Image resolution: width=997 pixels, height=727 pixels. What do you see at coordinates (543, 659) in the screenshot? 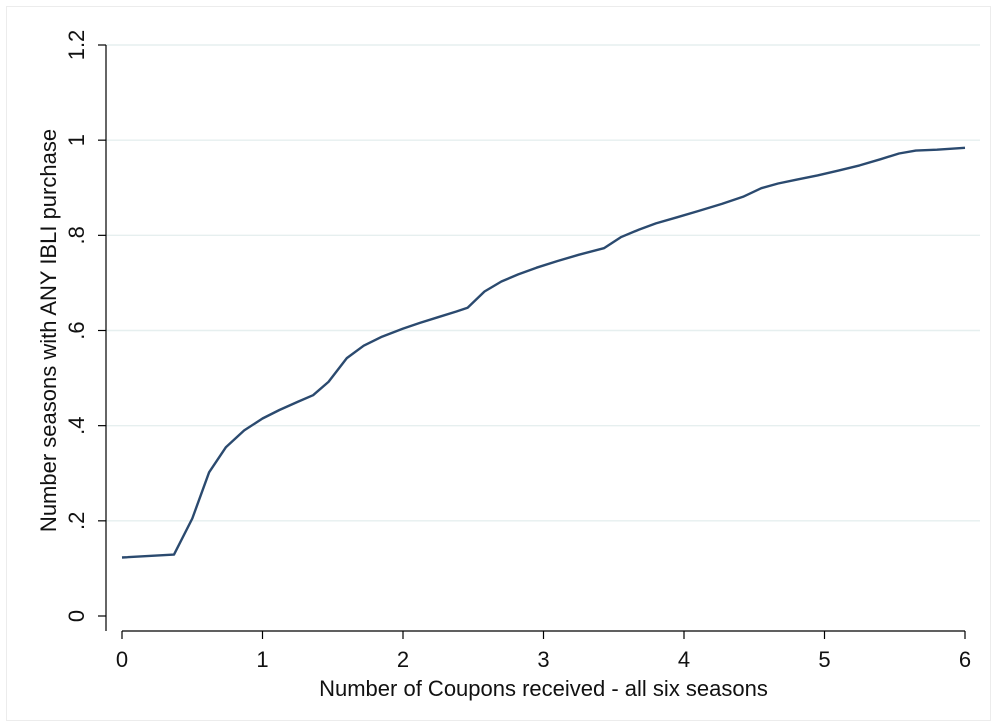
I see `x-tick-label-3: 3` at bounding box center [543, 659].